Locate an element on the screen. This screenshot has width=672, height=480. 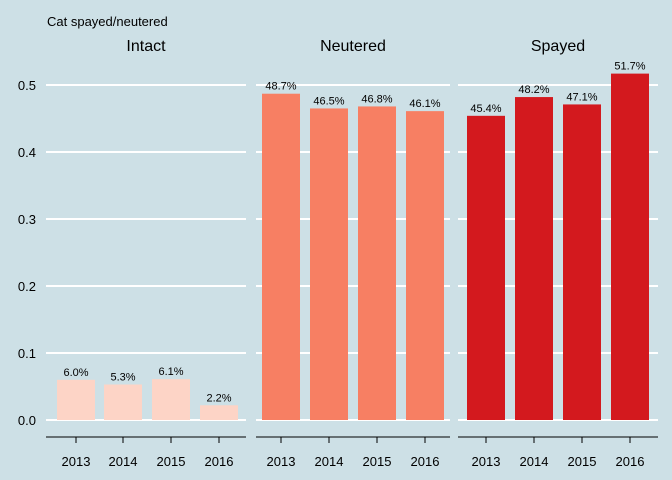
bar-value-label: 6.1% is located at coordinates (170, 372).